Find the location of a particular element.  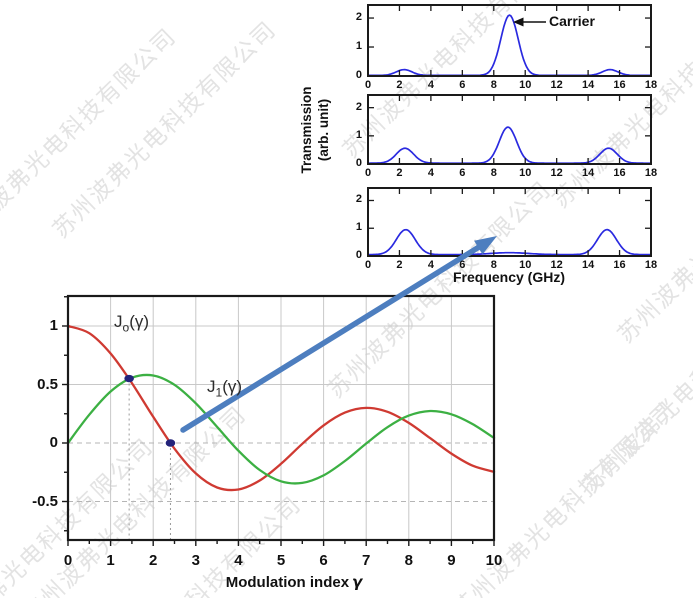

bessel-to-spectrum-arrowhead is located at coordinates (485, 245).